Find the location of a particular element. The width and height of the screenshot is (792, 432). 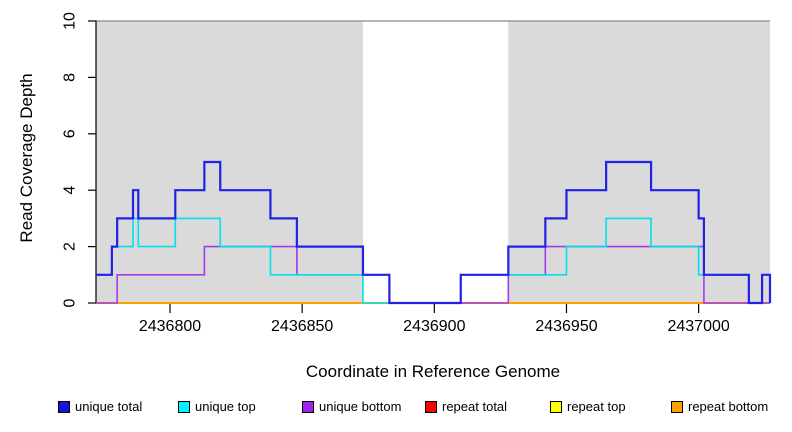

x-axis-title: Coordinate in Reference Genome is located at coordinates (433, 371).